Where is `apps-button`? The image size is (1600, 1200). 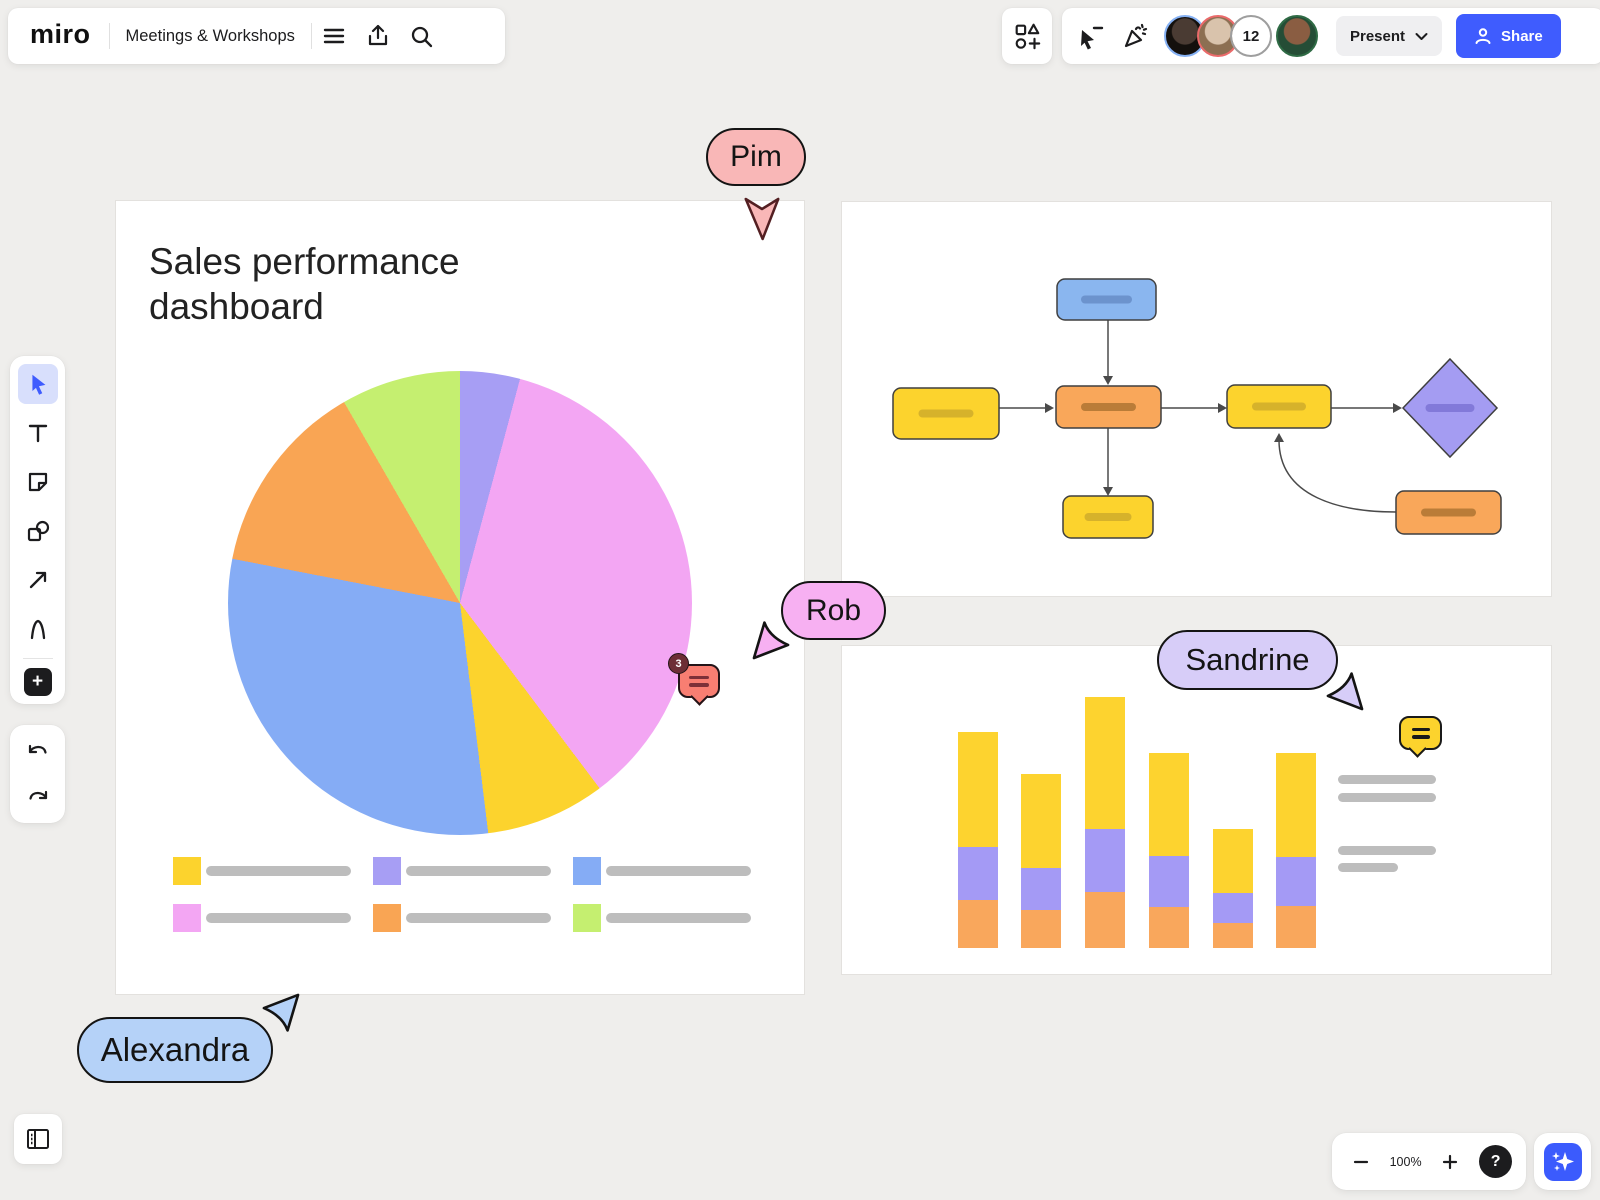
apps-button is located at coordinates (1027, 36).